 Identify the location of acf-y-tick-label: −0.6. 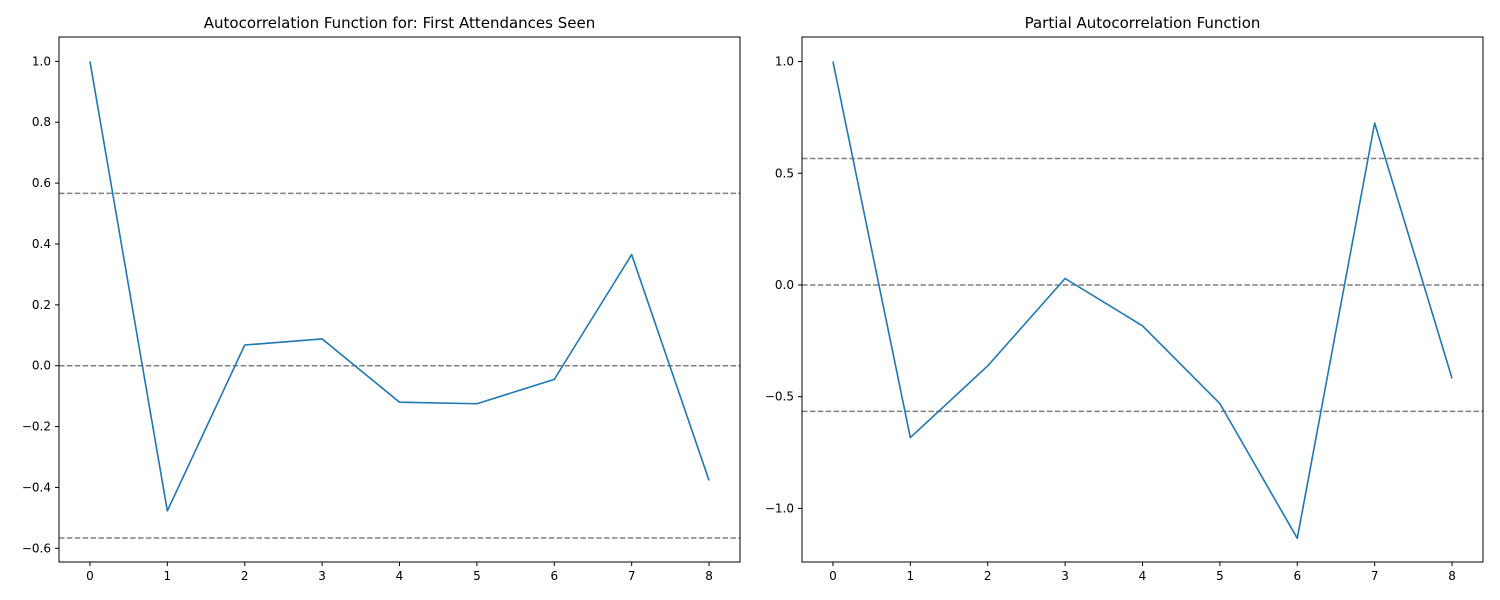
(36, 548).